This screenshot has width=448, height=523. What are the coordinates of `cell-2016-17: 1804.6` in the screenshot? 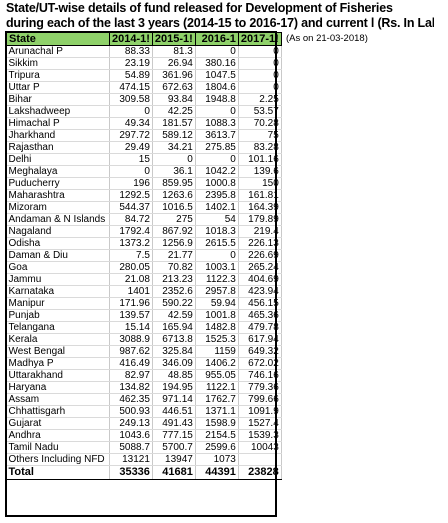 It's located at (217, 87).